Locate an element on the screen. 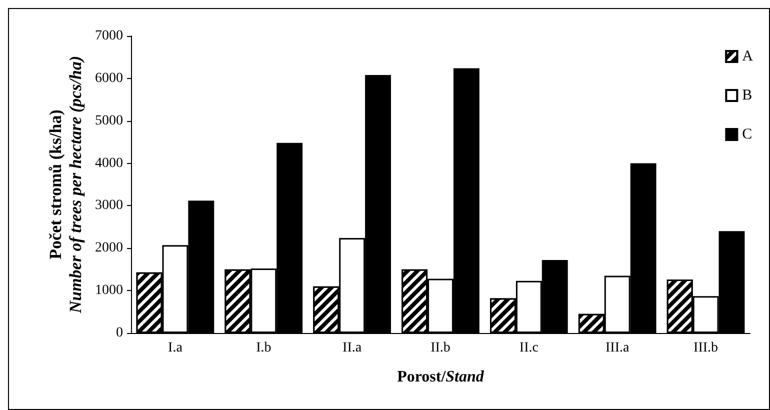 This screenshot has width=770, height=410. legend-label: A is located at coordinates (748, 56).